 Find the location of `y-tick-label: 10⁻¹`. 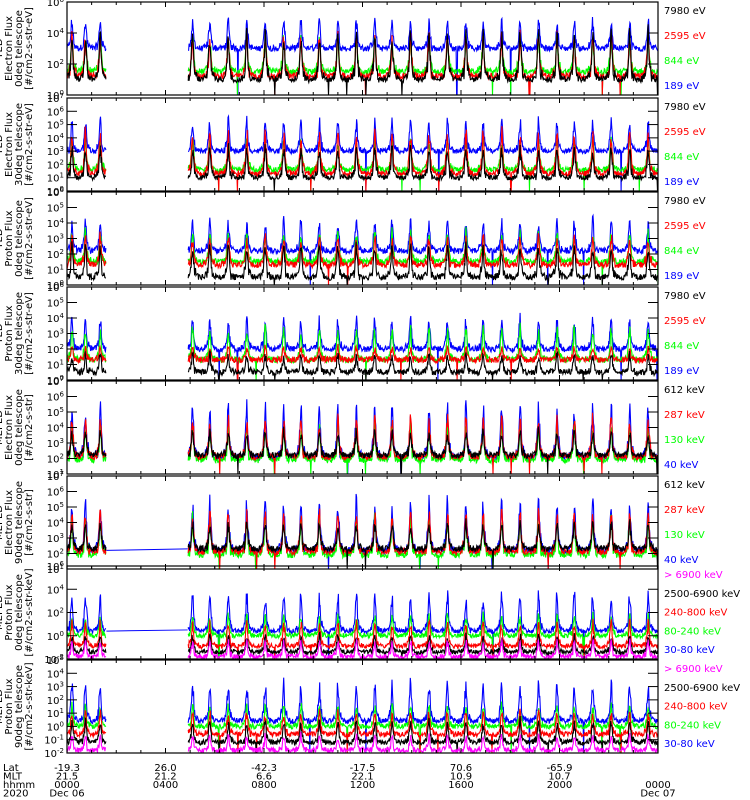

y-tick-label: 10⁻¹ is located at coordinates (54, 740).